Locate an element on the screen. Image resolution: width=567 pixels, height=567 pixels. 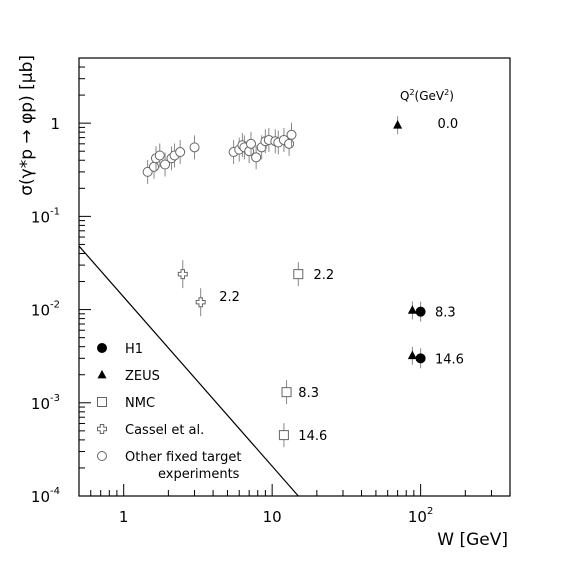
legend-item: Cassel et al. is located at coordinates (150, 430).